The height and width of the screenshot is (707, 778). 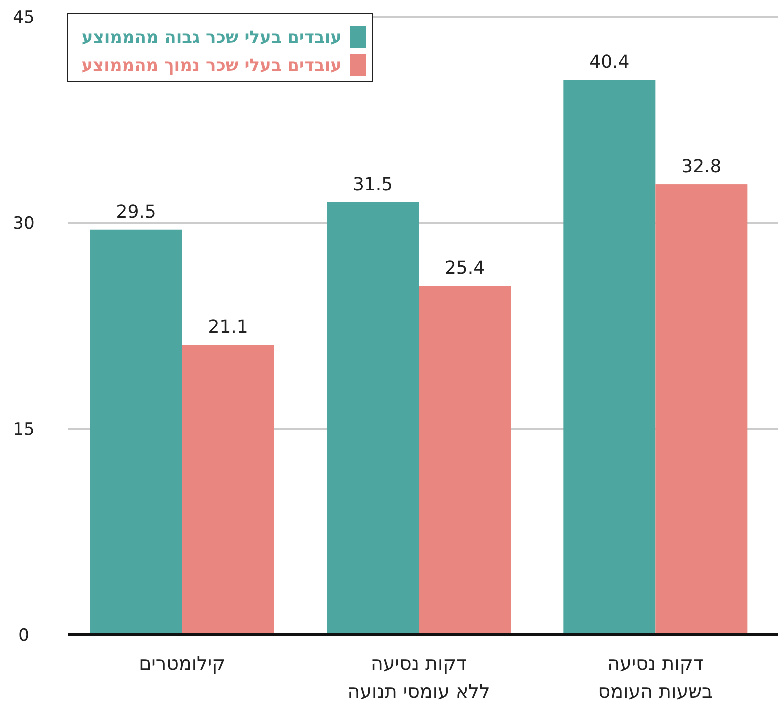 I want to click on y-tick-label: 15, so click(x=24, y=430).